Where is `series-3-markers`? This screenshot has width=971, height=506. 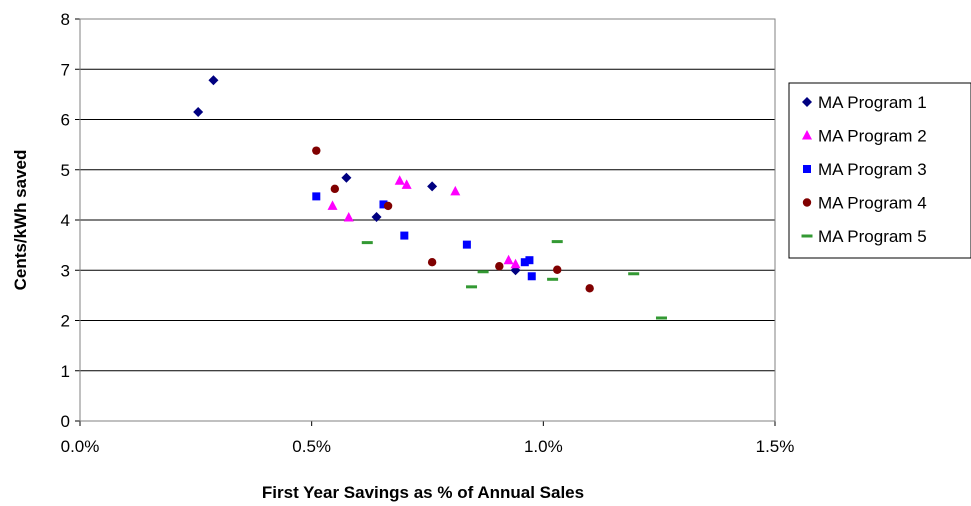
series-3-markers is located at coordinates (424, 236).